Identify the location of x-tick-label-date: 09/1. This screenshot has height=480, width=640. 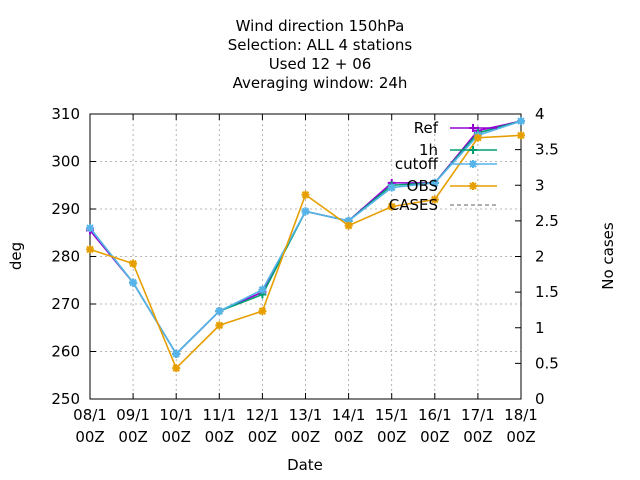
(133, 415).